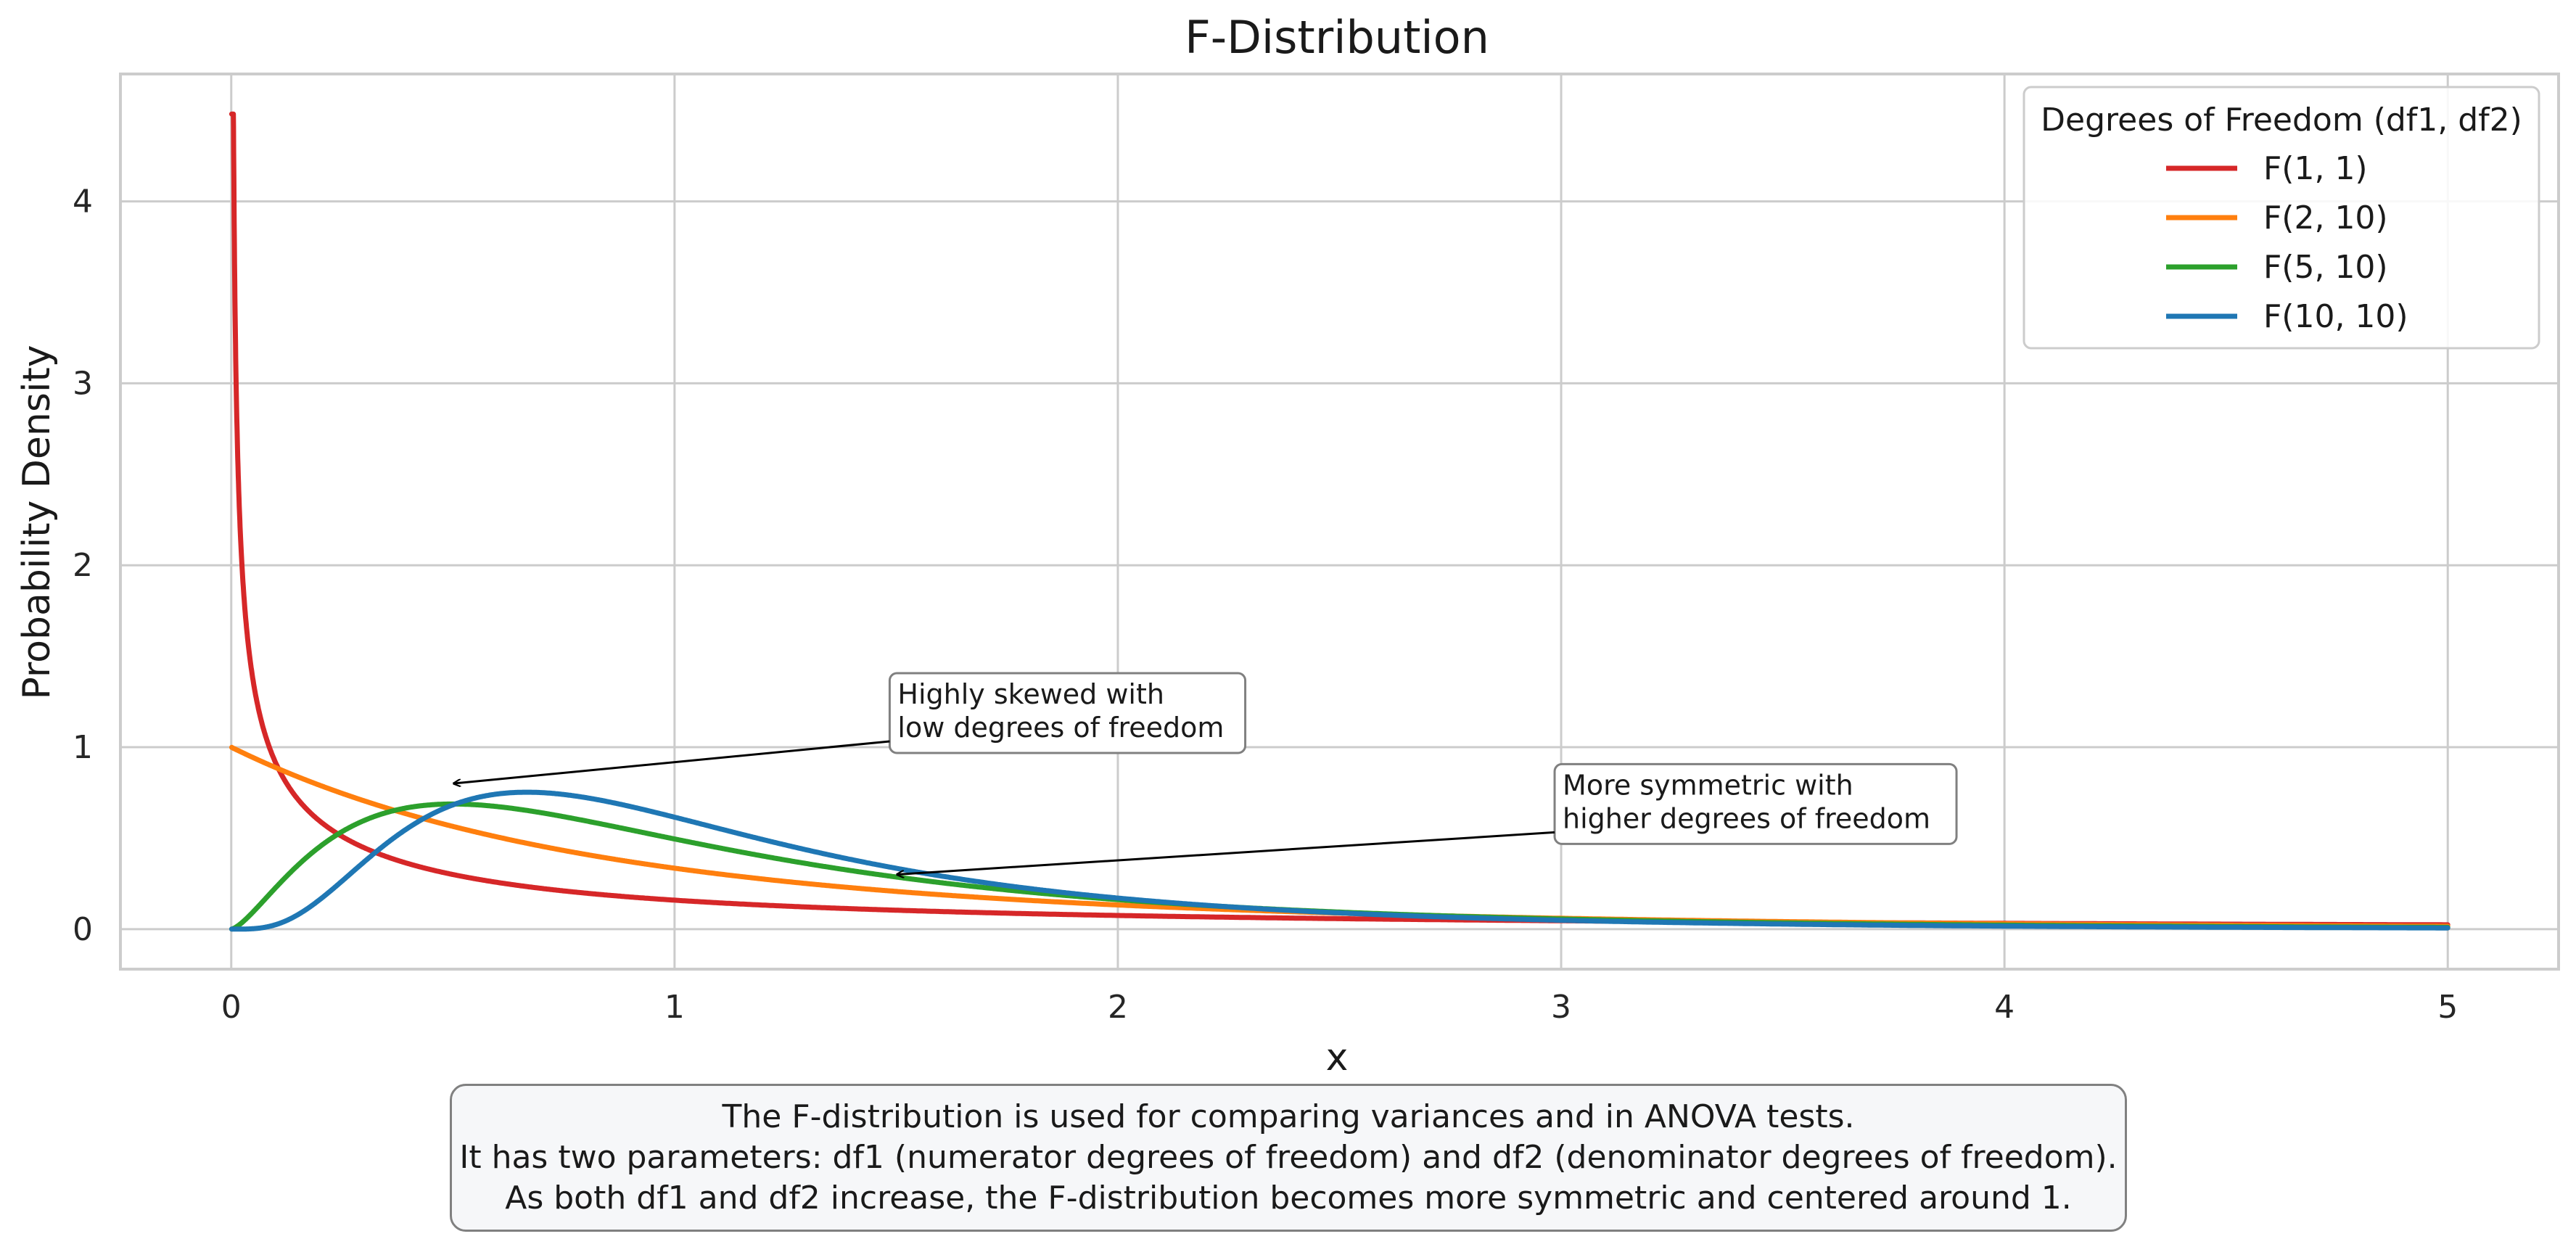 The image size is (2576, 1239). Describe the element at coordinates (2004, 1007) in the screenshot. I see `x-tick-label: 4` at that location.